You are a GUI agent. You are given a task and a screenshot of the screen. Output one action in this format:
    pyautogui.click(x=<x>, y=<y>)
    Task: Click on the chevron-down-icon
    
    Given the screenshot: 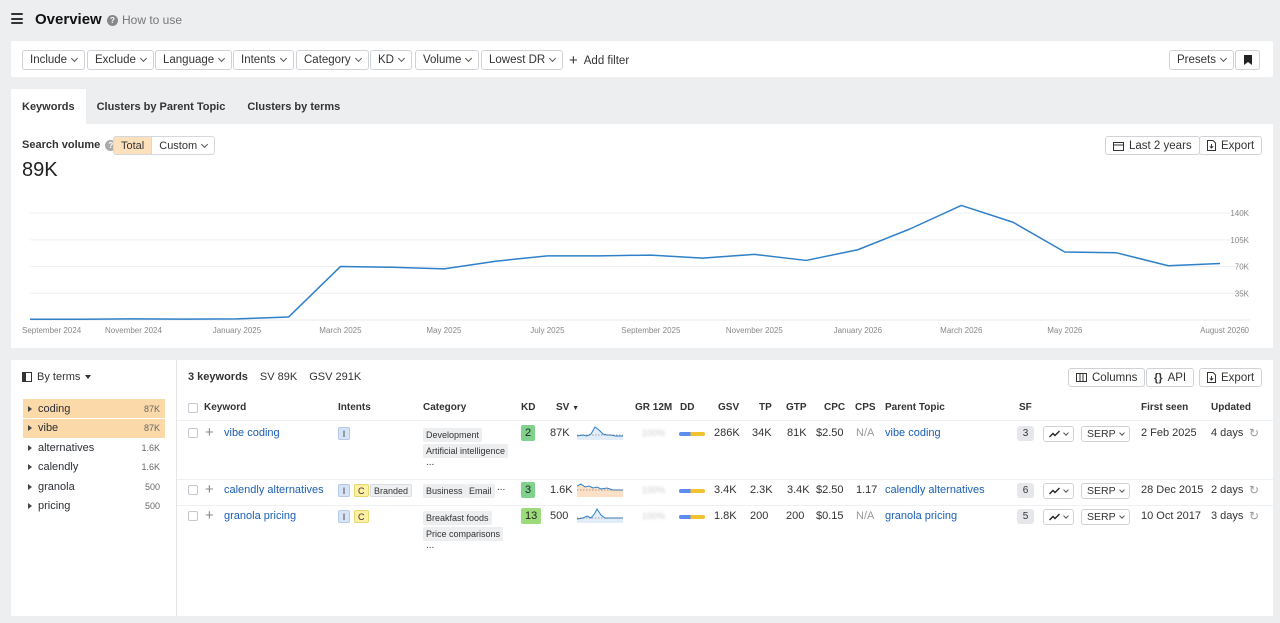 What is the action you would take?
    pyautogui.click(x=1223, y=58)
    